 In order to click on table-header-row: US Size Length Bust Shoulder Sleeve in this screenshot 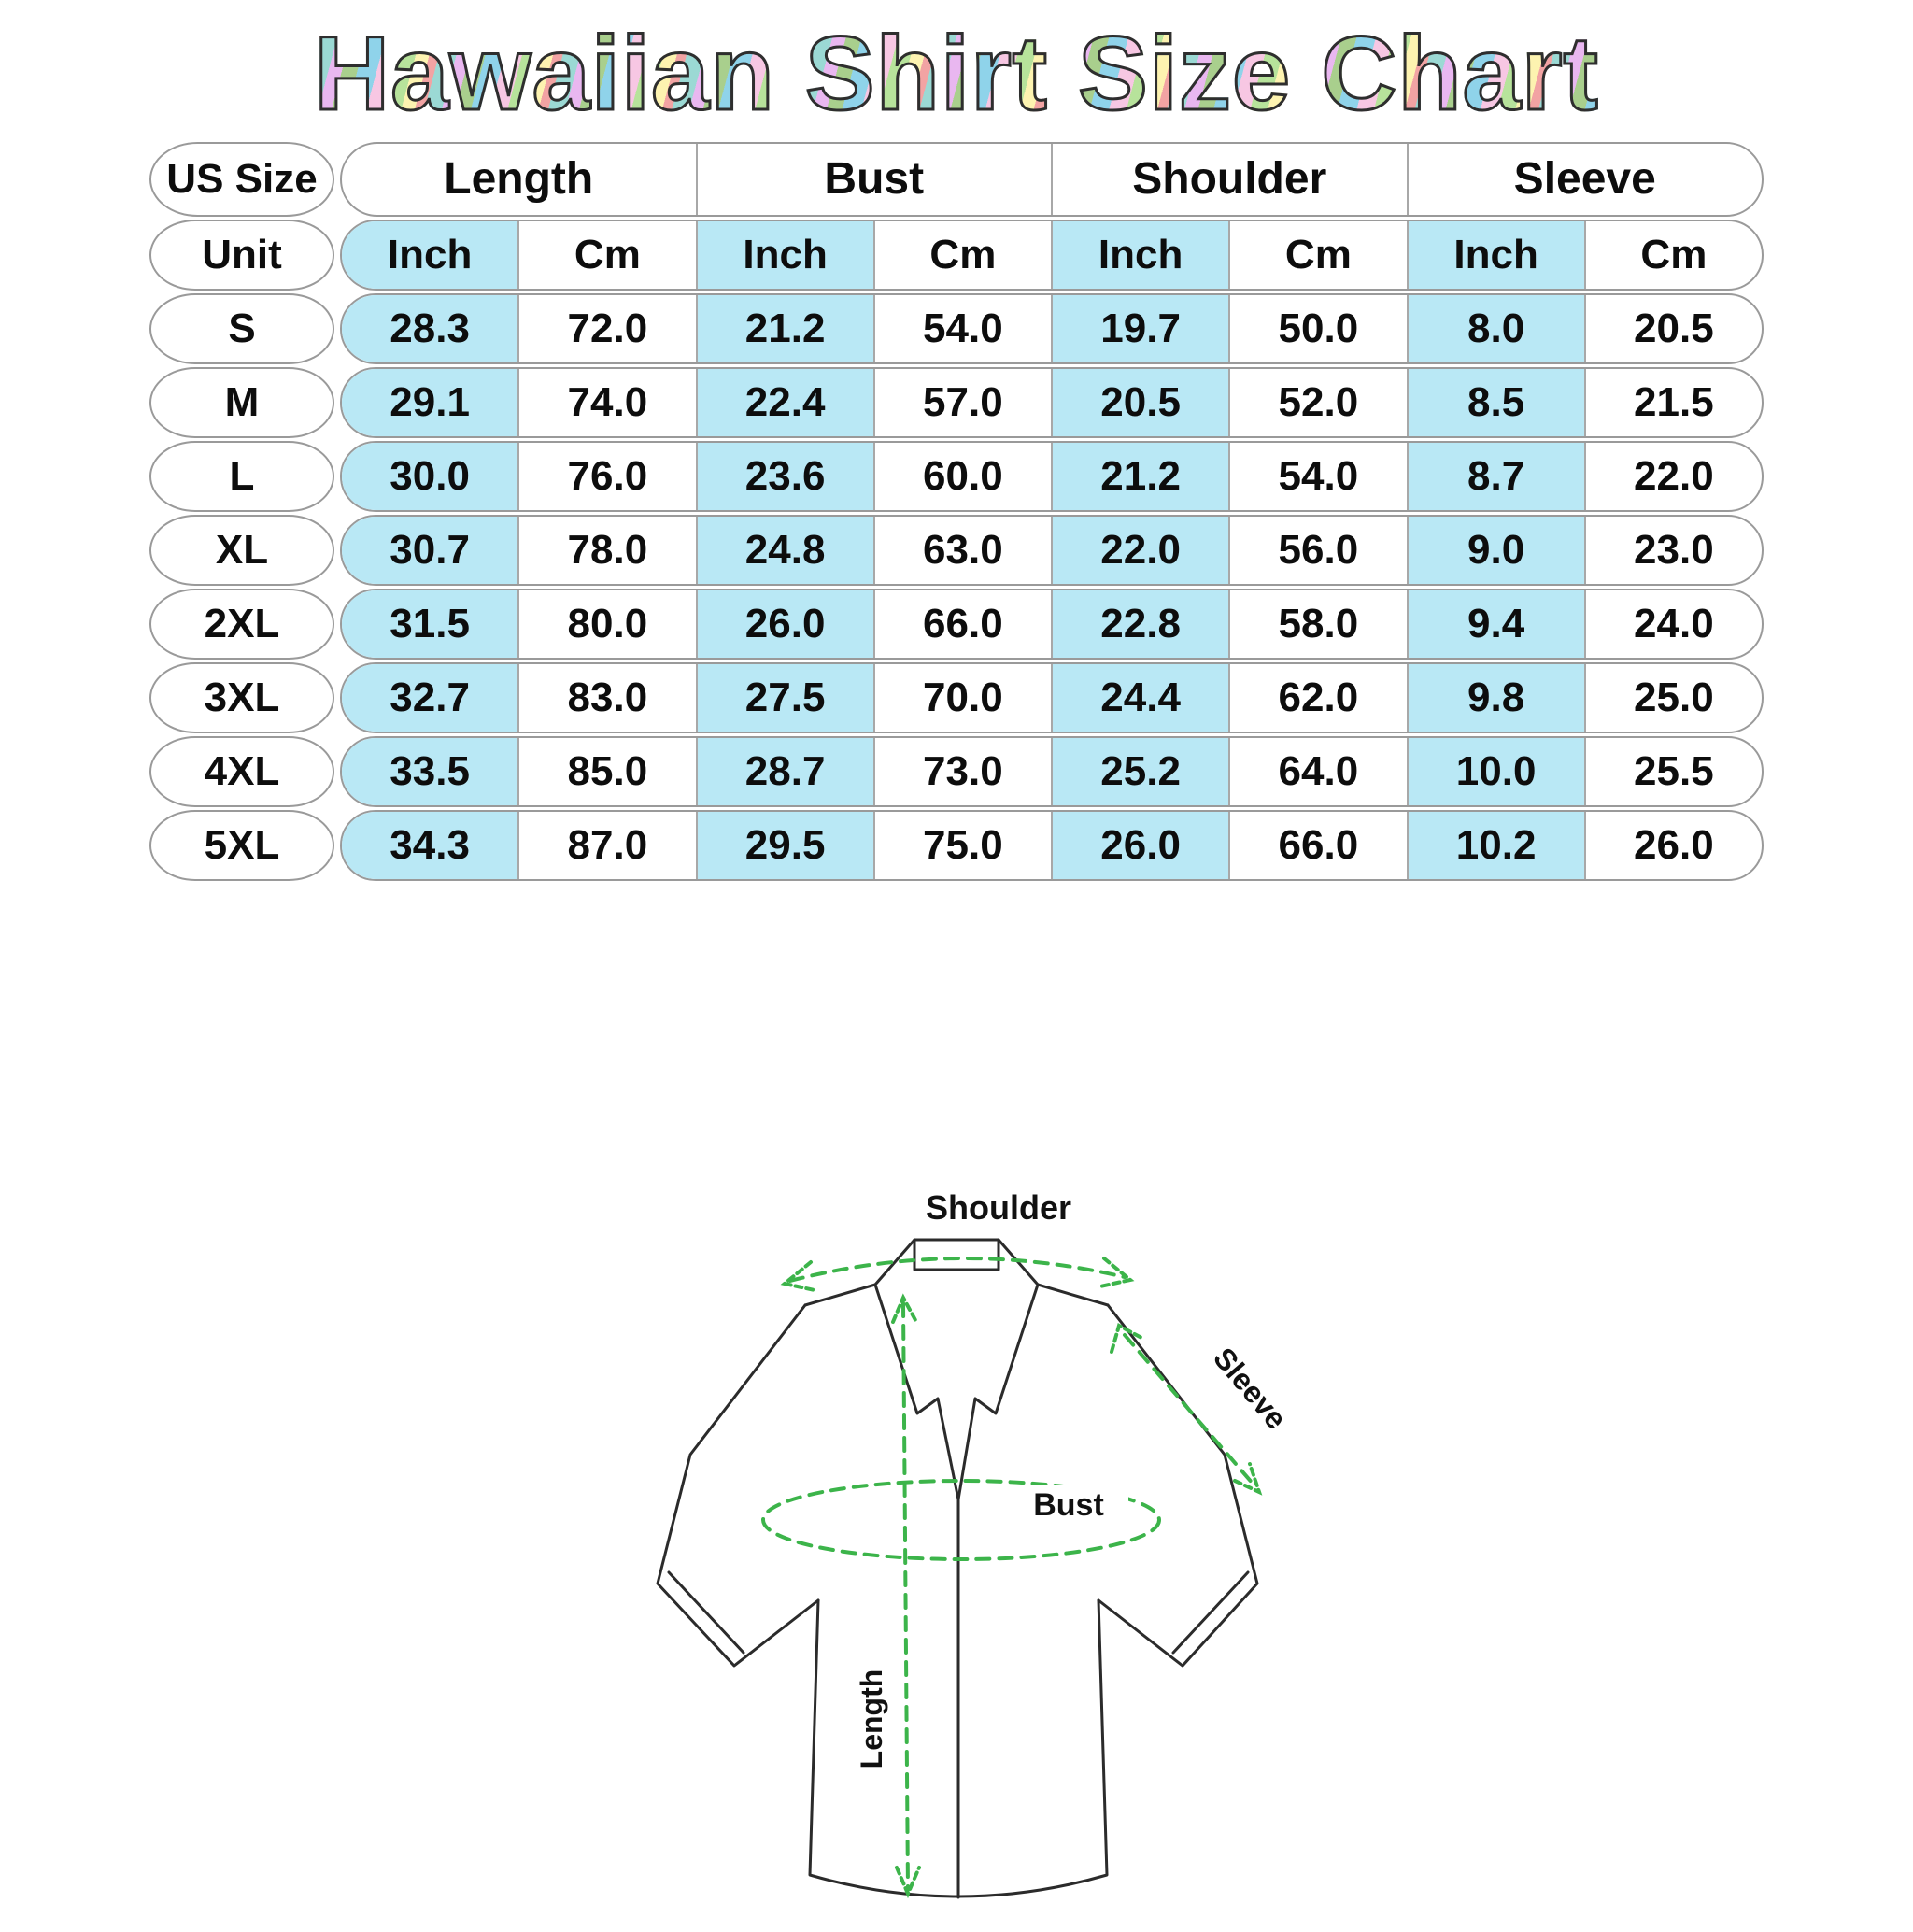, I will do `click(956, 179)`.